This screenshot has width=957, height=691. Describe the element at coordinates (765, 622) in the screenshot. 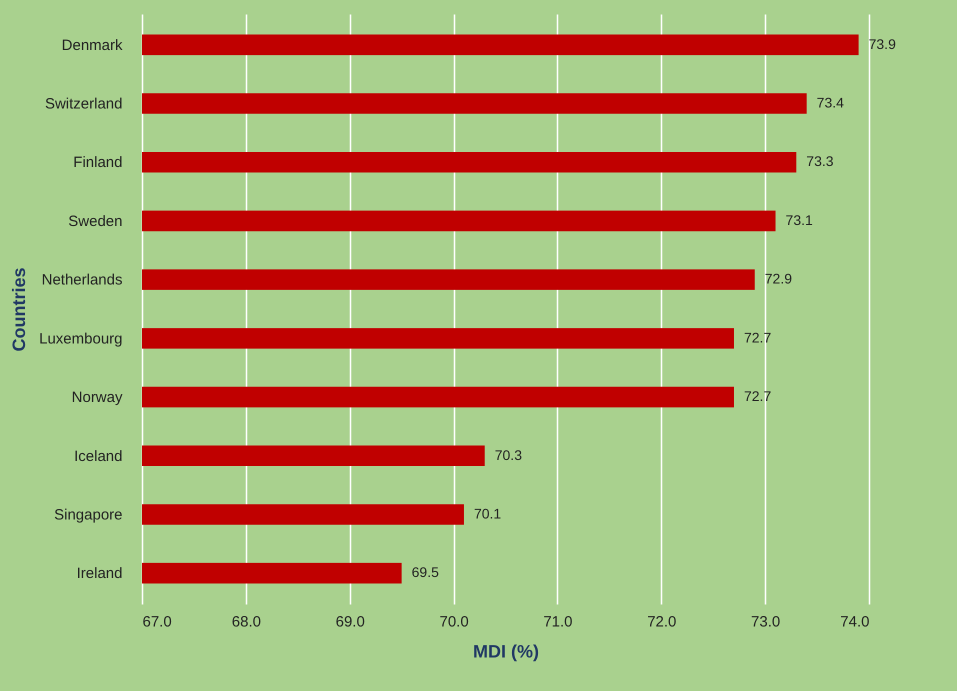

I see `x-tick-label: 73.0` at that location.